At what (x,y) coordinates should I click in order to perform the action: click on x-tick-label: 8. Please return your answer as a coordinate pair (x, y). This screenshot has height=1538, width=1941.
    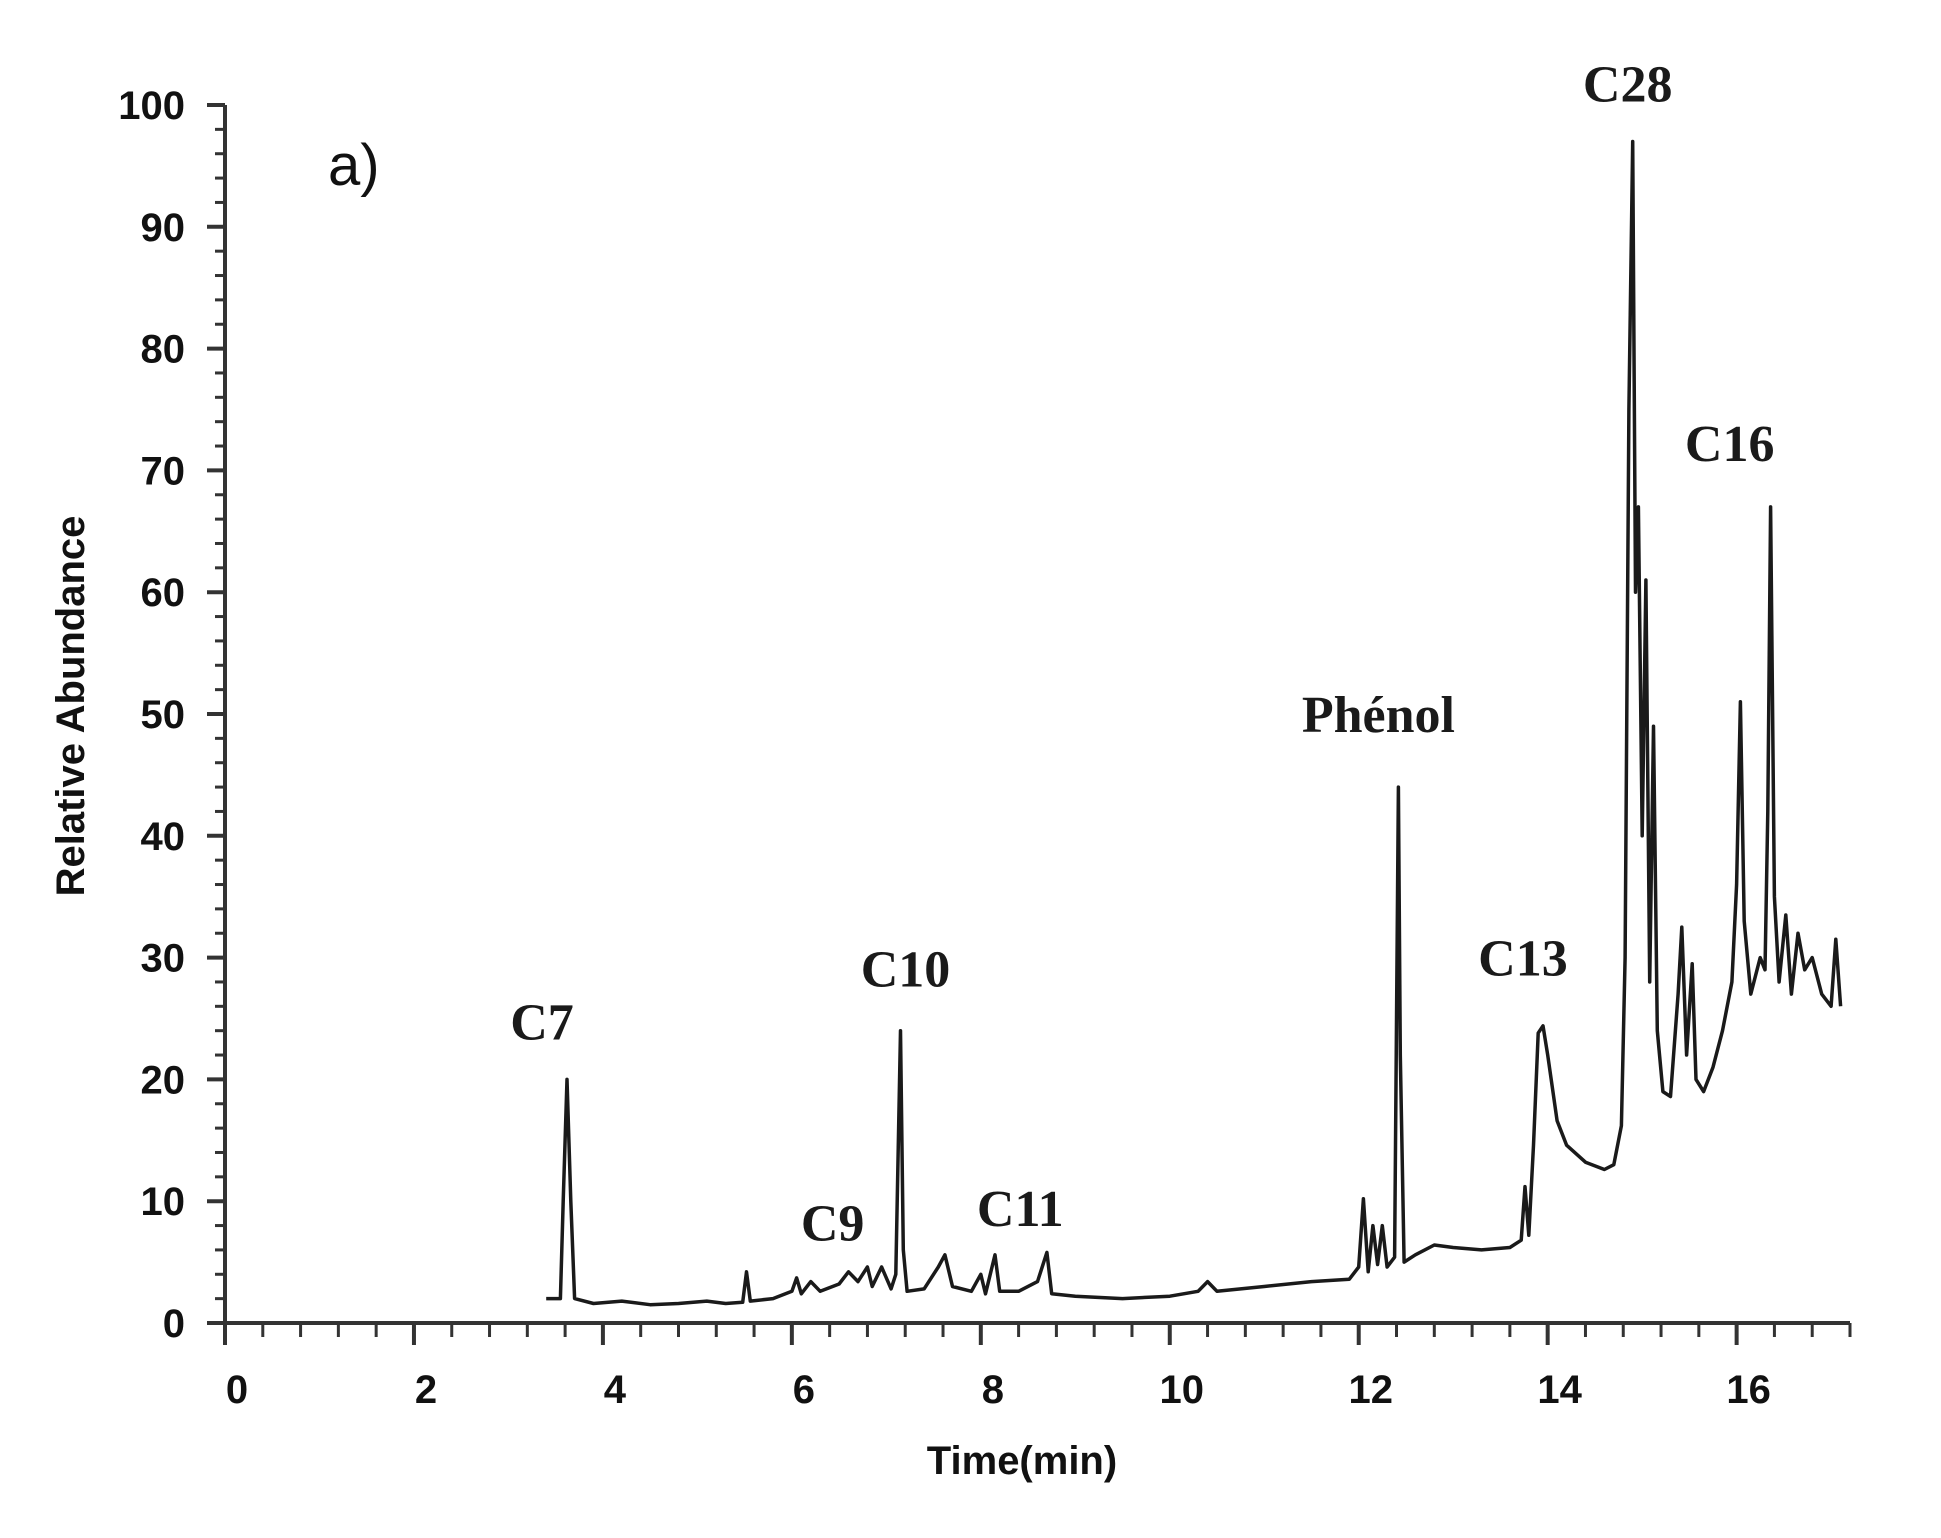
    Looking at the image, I should click on (993, 1390).